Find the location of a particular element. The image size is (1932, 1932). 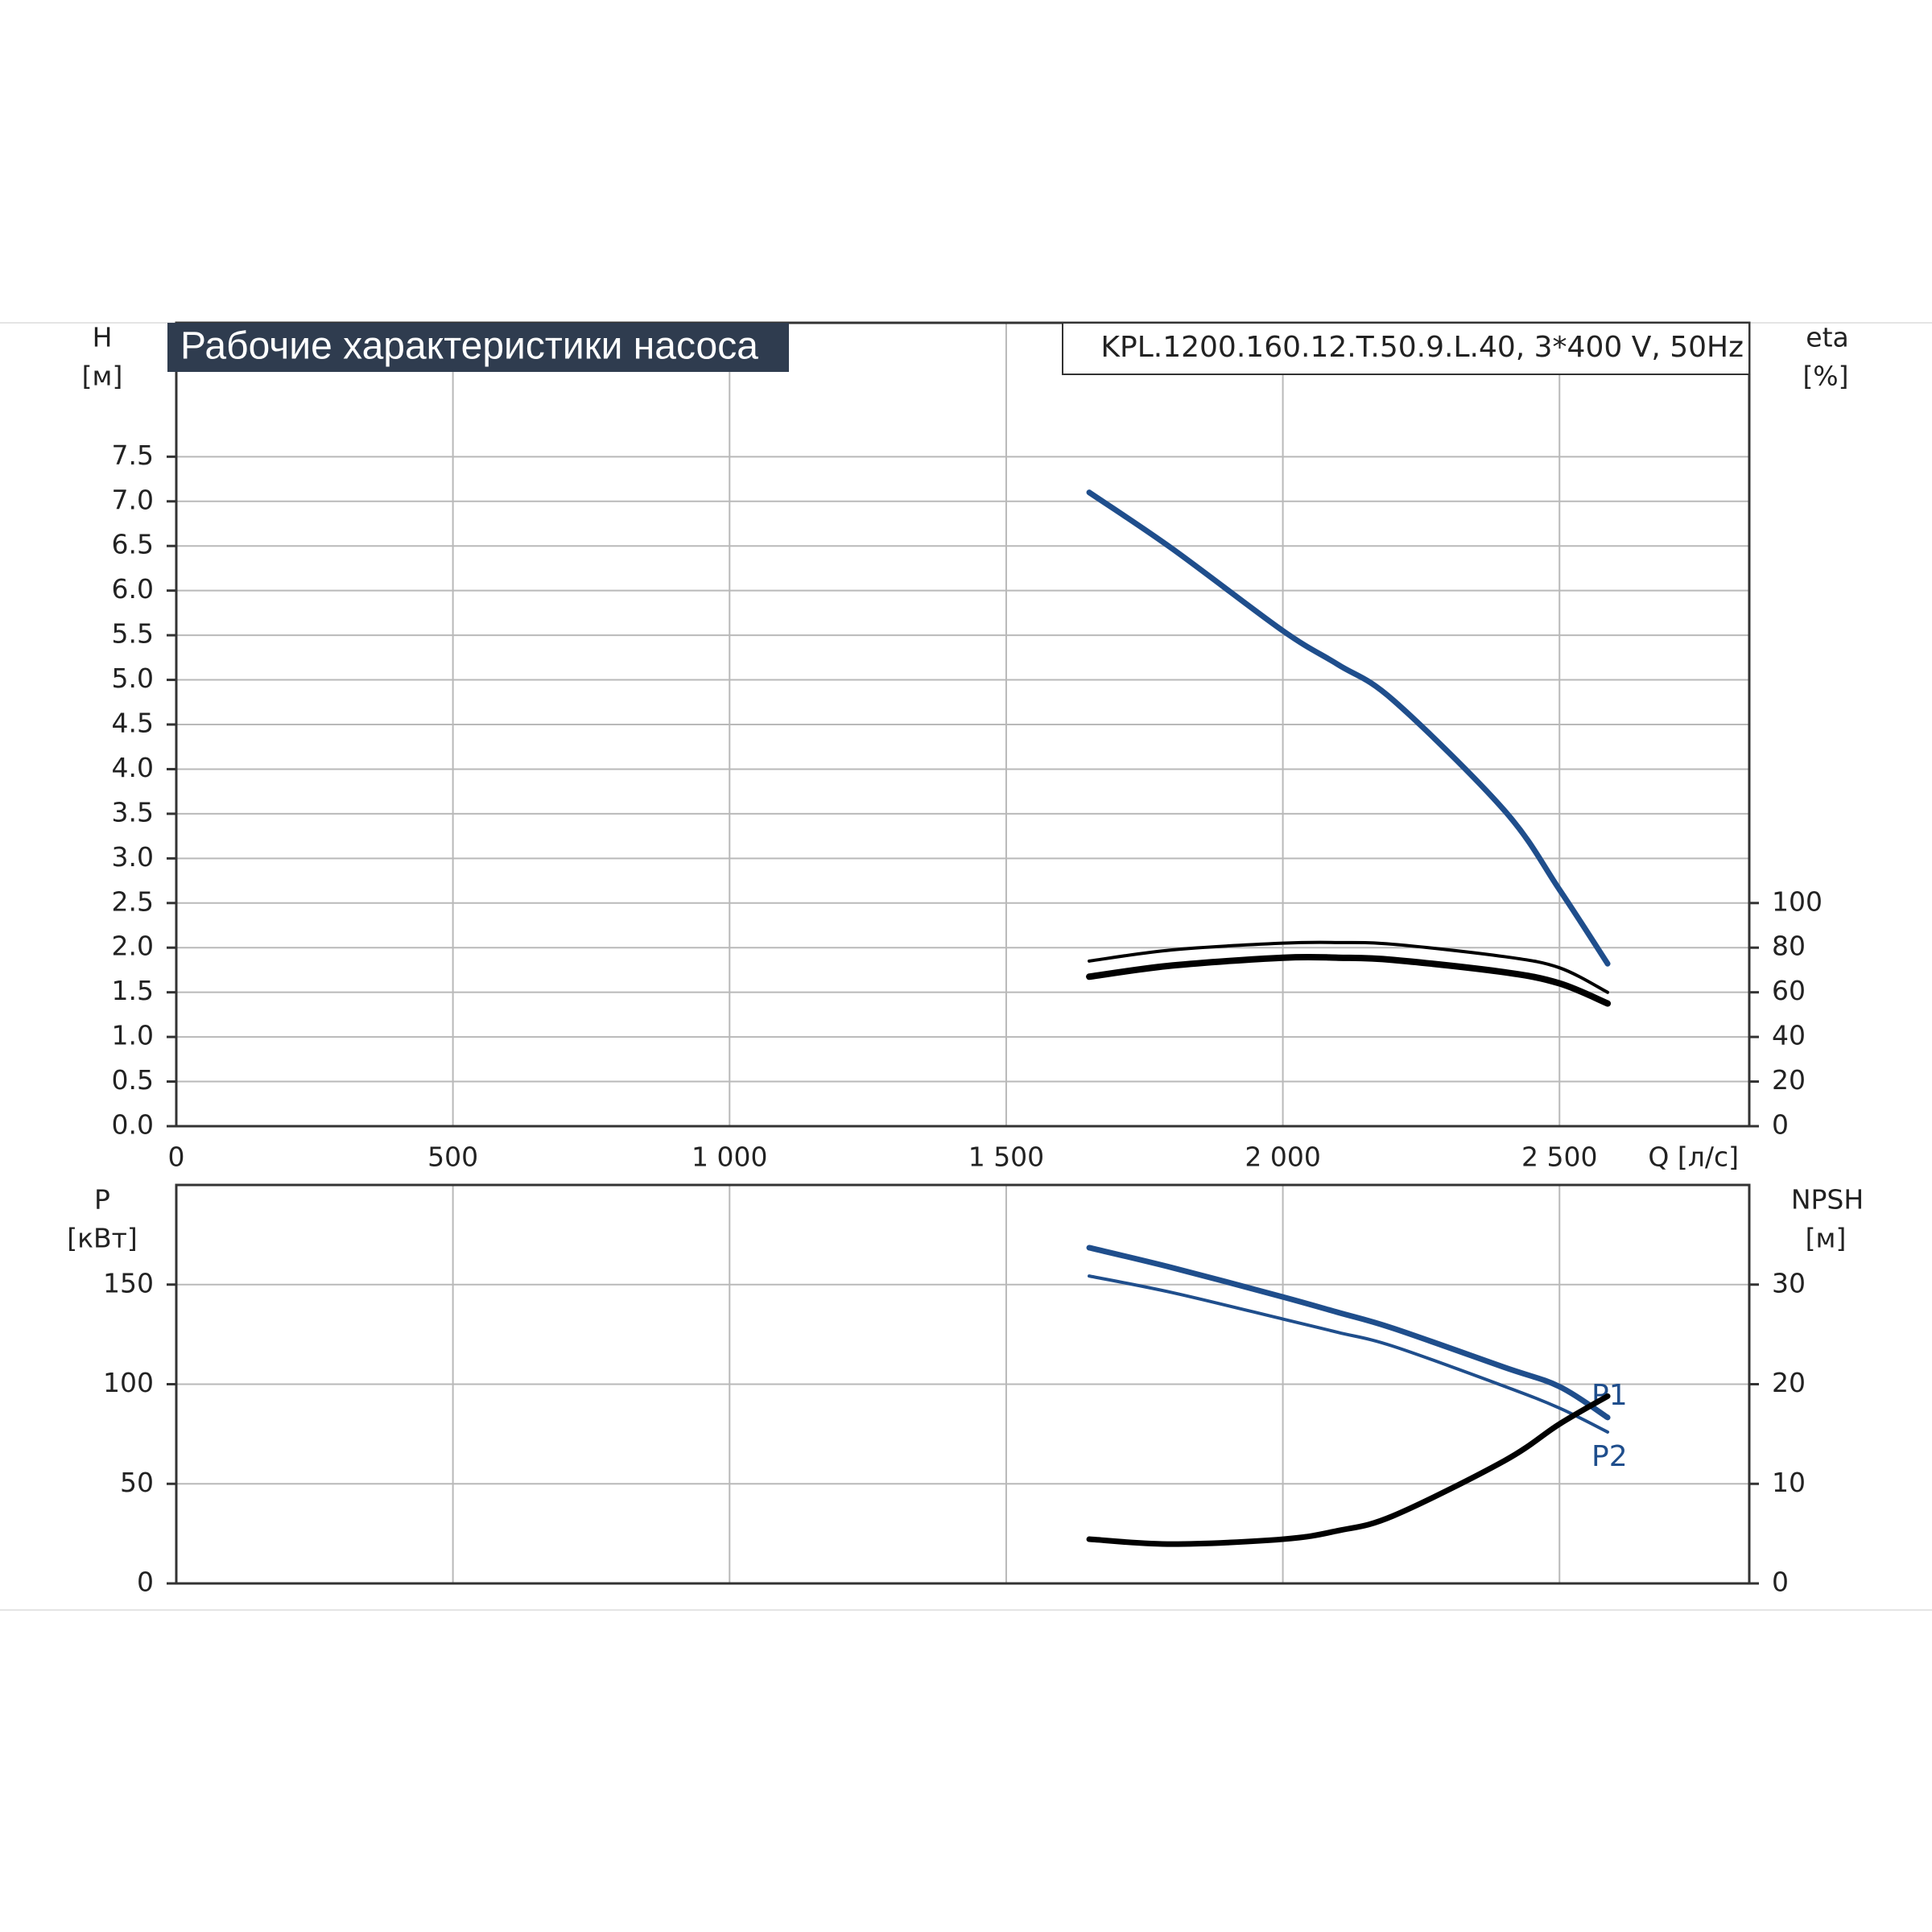

y-tick-label: 6.0 is located at coordinates (133, 589).